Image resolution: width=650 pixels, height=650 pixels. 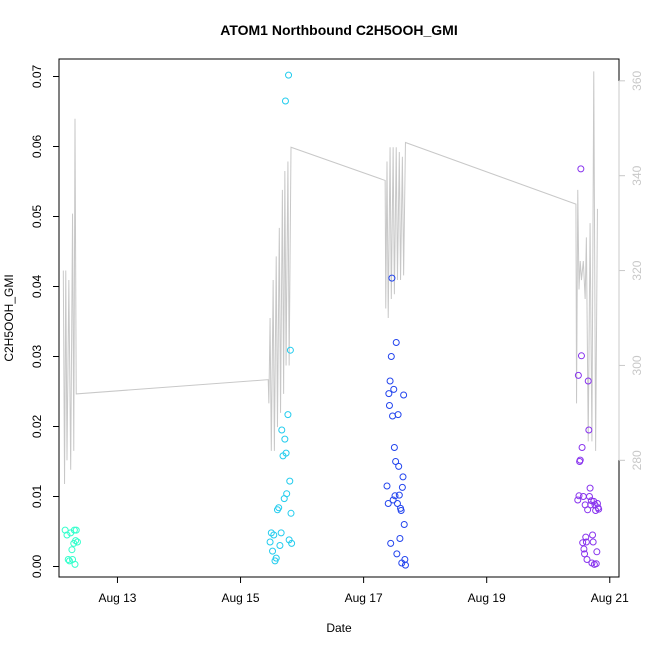 What do you see at coordinates (637, 80) in the screenshot?
I see `y2-tick-label: 360` at bounding box center [637, 80].